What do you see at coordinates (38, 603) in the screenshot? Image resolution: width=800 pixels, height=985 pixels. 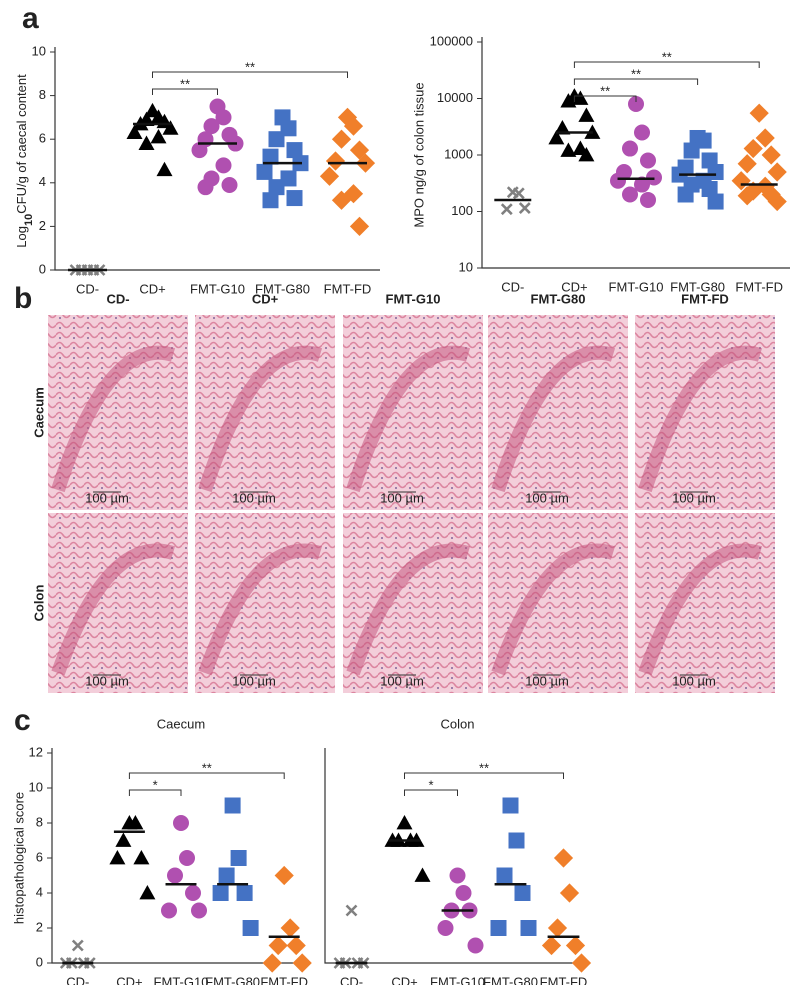 I see `row-label: Colon` at bounding box center [38, 603].